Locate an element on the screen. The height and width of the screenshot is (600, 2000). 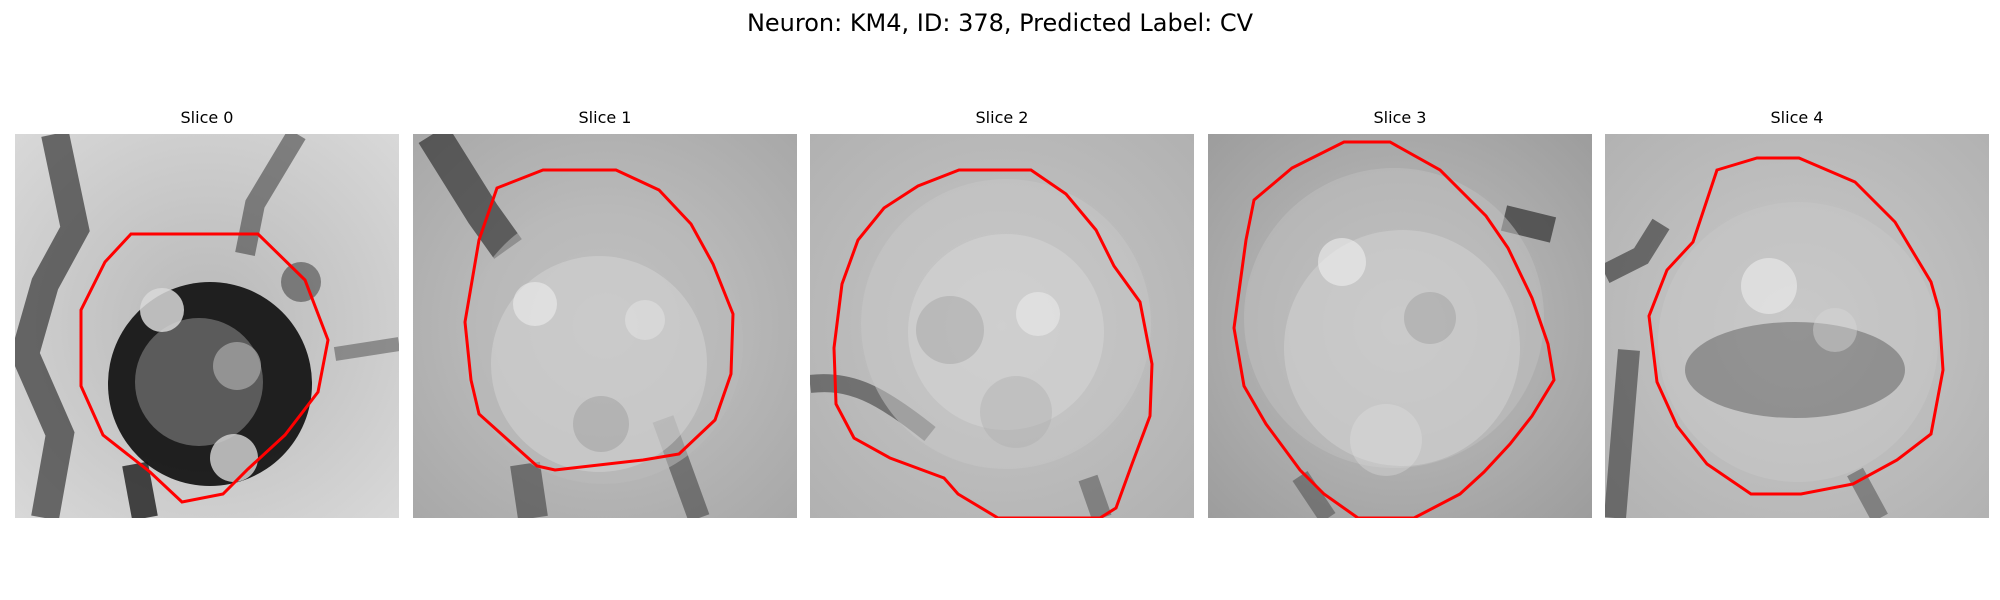
slice-panel-1: Slice 1 is located at coordinates (605, 313).